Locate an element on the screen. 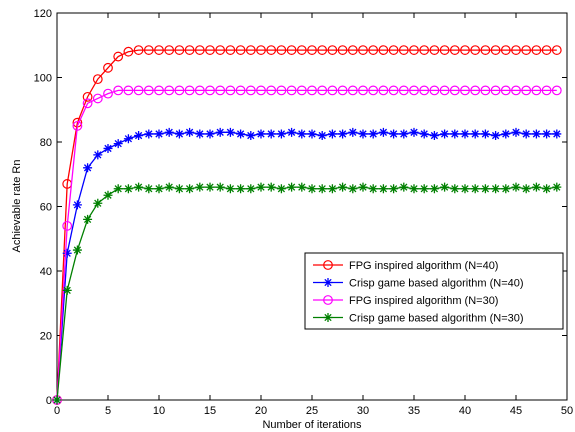 The width and height of the screenshot is (575, 432). legend-entry: FPG inspired algorithm (N=40) is located at coordinates (405, 266).